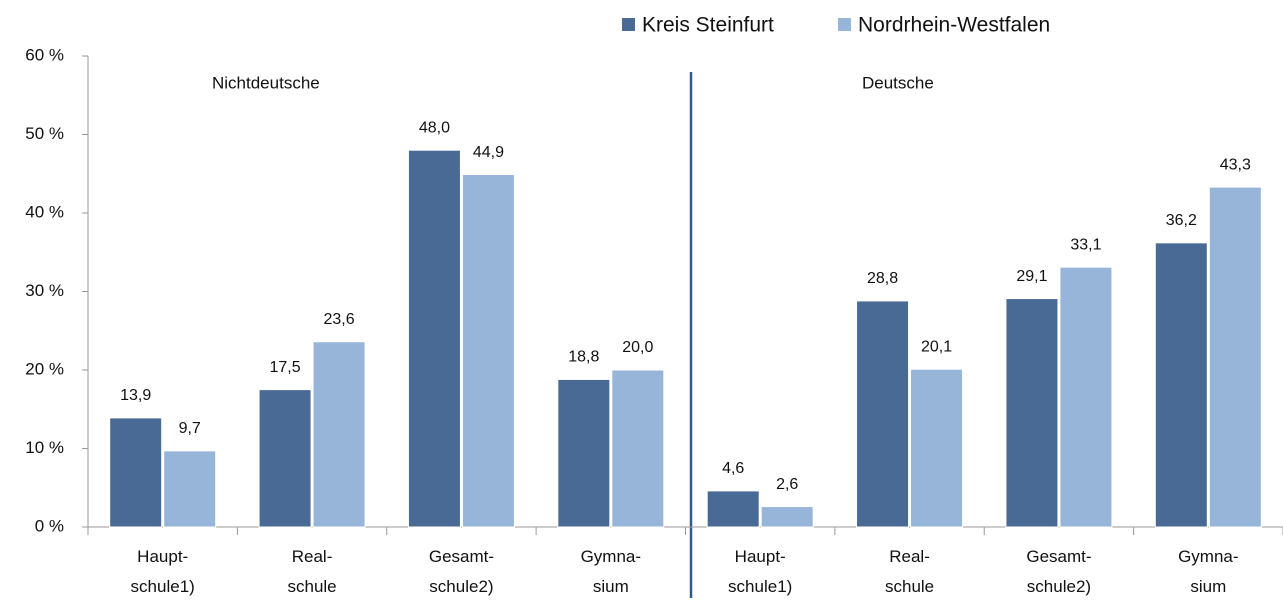 The height and width of the screenshot is (606, 1283). Describe the element at coordinates (44, 211) in the screenshot. I see `y-tick-label: 40 %` at that location.